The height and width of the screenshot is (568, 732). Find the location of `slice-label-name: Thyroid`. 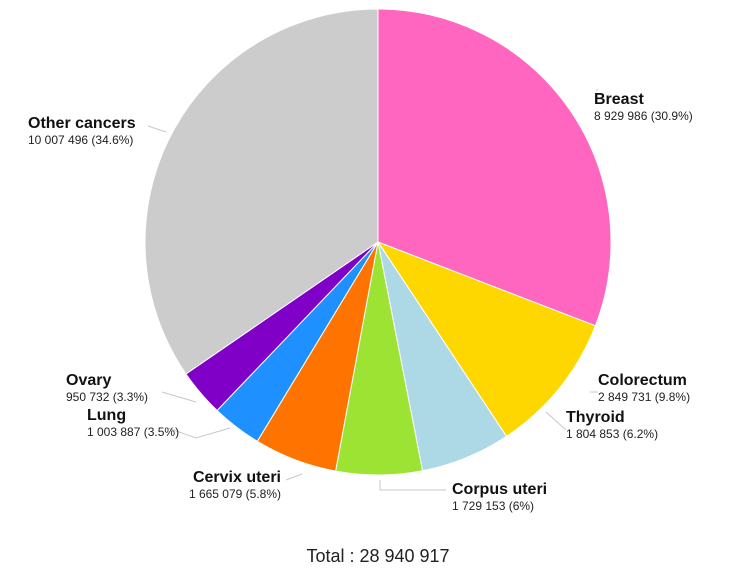

slice-label-name: Thyroid is located at coordinates (595, 417).